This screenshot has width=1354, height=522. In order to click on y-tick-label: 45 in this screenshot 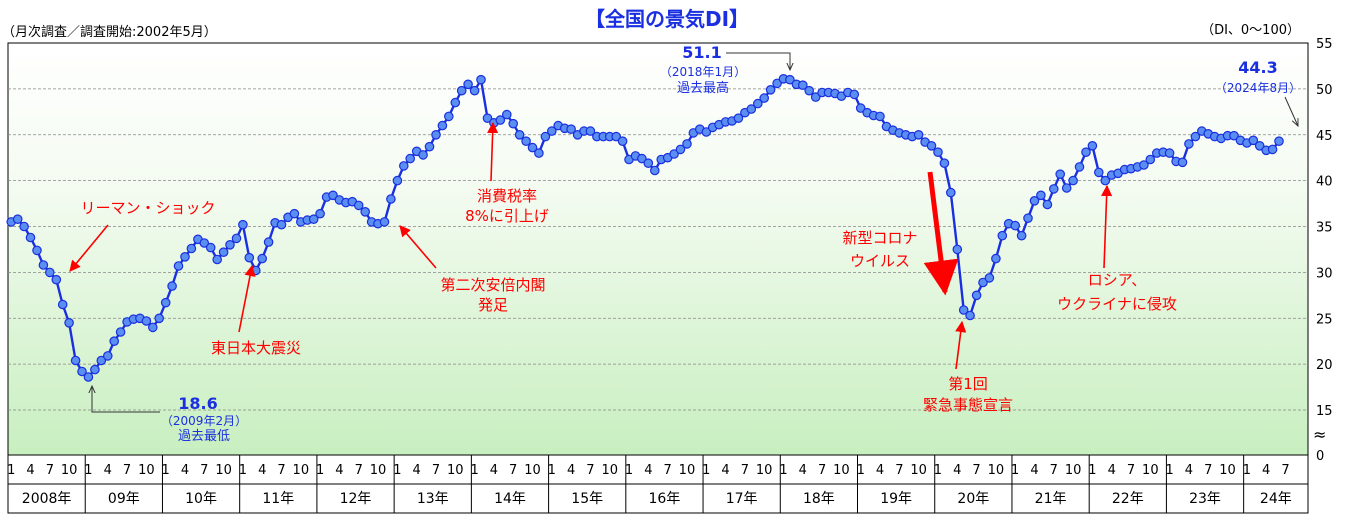, I will do `click(1324, 136)`.